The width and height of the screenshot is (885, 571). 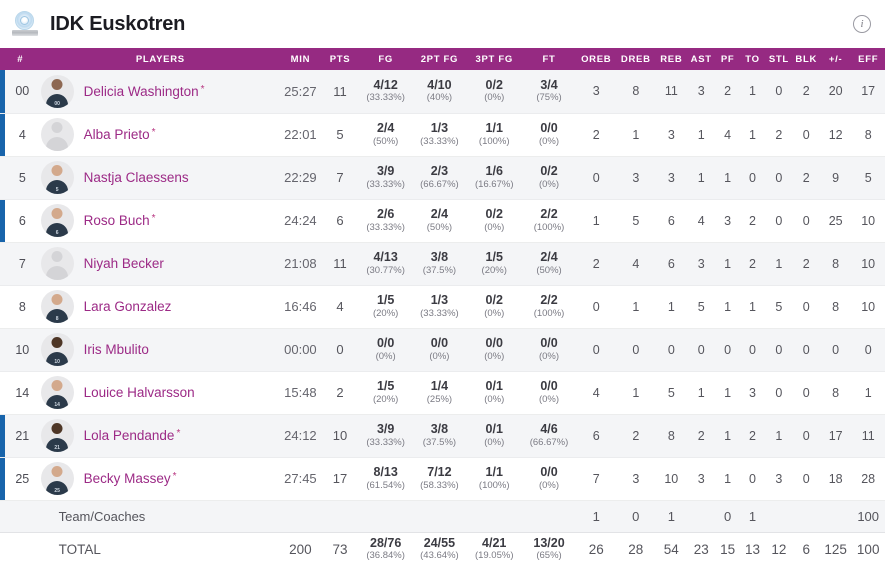 What do you see at coordinates (636, 307) in the screenshot?
I see `stat-dreb: 1` at bounding box center [636, 307].